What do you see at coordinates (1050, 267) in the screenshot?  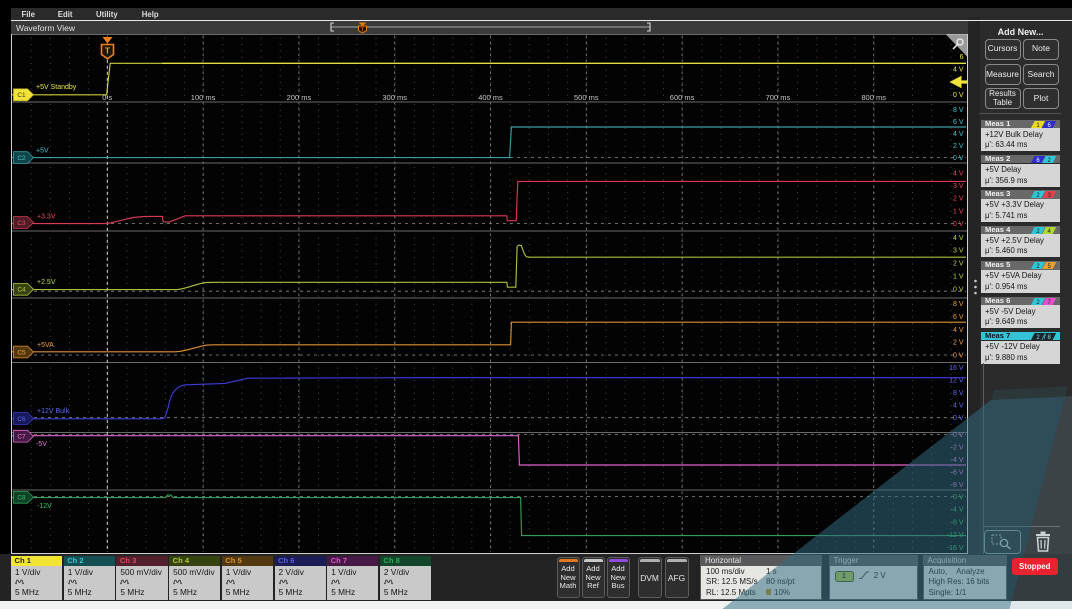 I see `svg-text: 5` at bounding box center [1050, 267].